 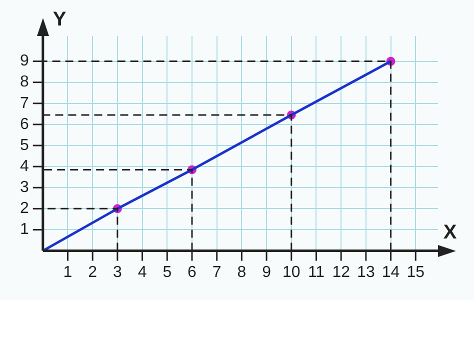 I want to click on y-tick-label: 6, so click(x=24, y=124).